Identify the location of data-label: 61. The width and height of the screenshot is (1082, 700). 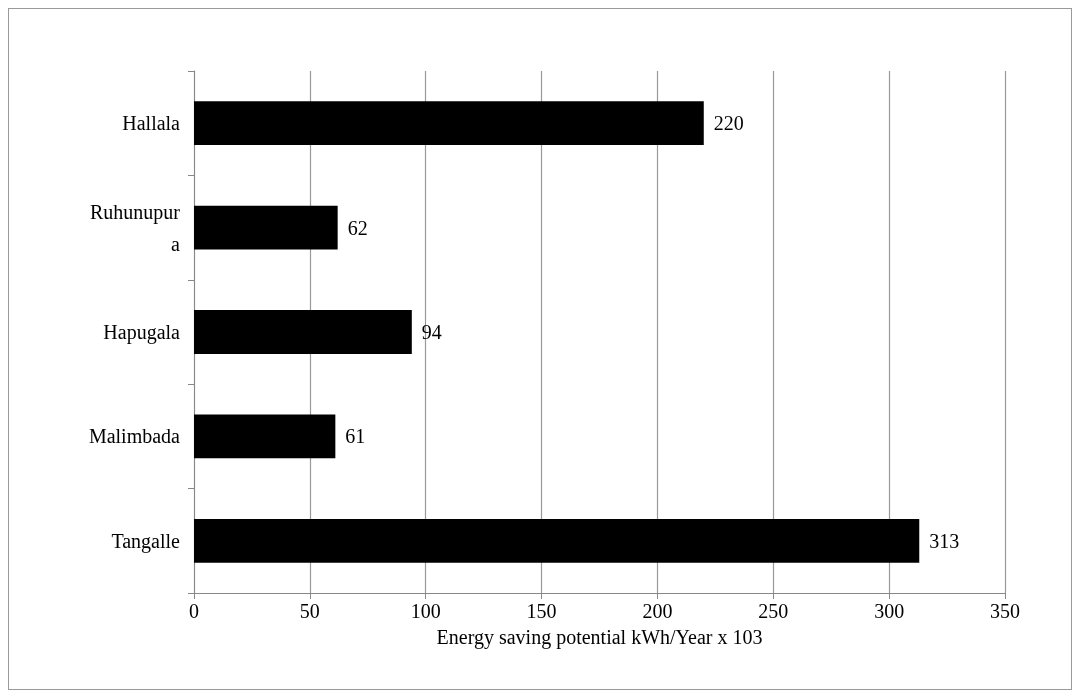
(355, 436).